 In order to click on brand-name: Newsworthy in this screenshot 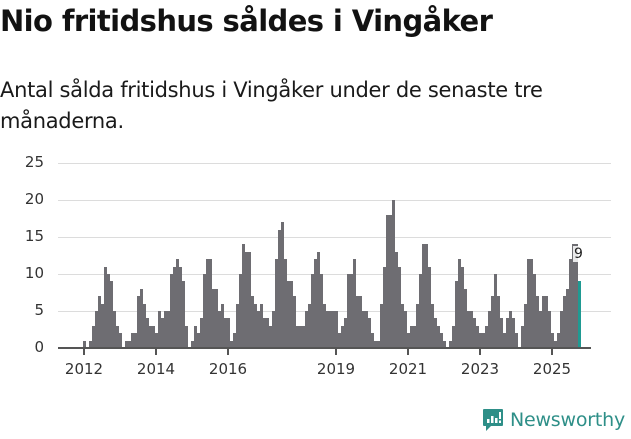, I will do `click(567, 420)`.